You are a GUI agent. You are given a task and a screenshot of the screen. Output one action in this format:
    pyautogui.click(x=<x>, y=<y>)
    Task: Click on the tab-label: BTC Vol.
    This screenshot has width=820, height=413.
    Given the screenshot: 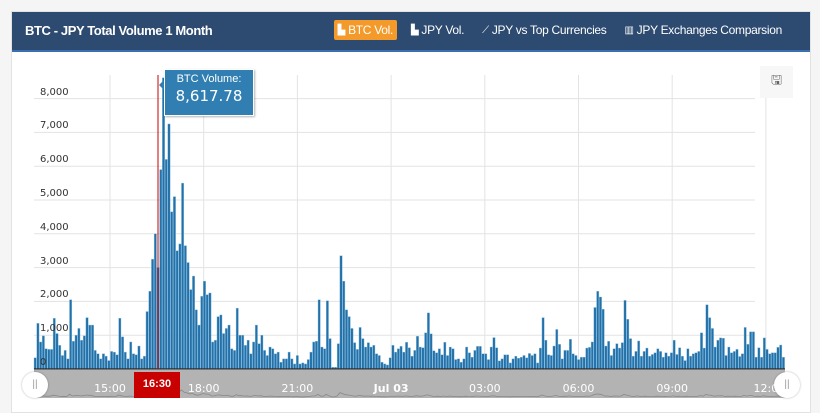 What is the action you would take?
    pyautogui.click(x=371, y=30)
    